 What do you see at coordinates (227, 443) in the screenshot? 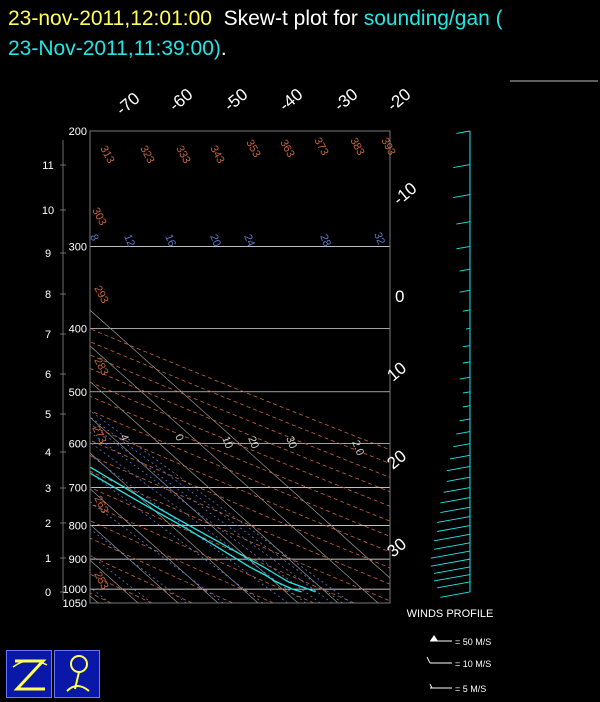
I see `mixing-ratio-label: 10` at bounding box center [227, 443].